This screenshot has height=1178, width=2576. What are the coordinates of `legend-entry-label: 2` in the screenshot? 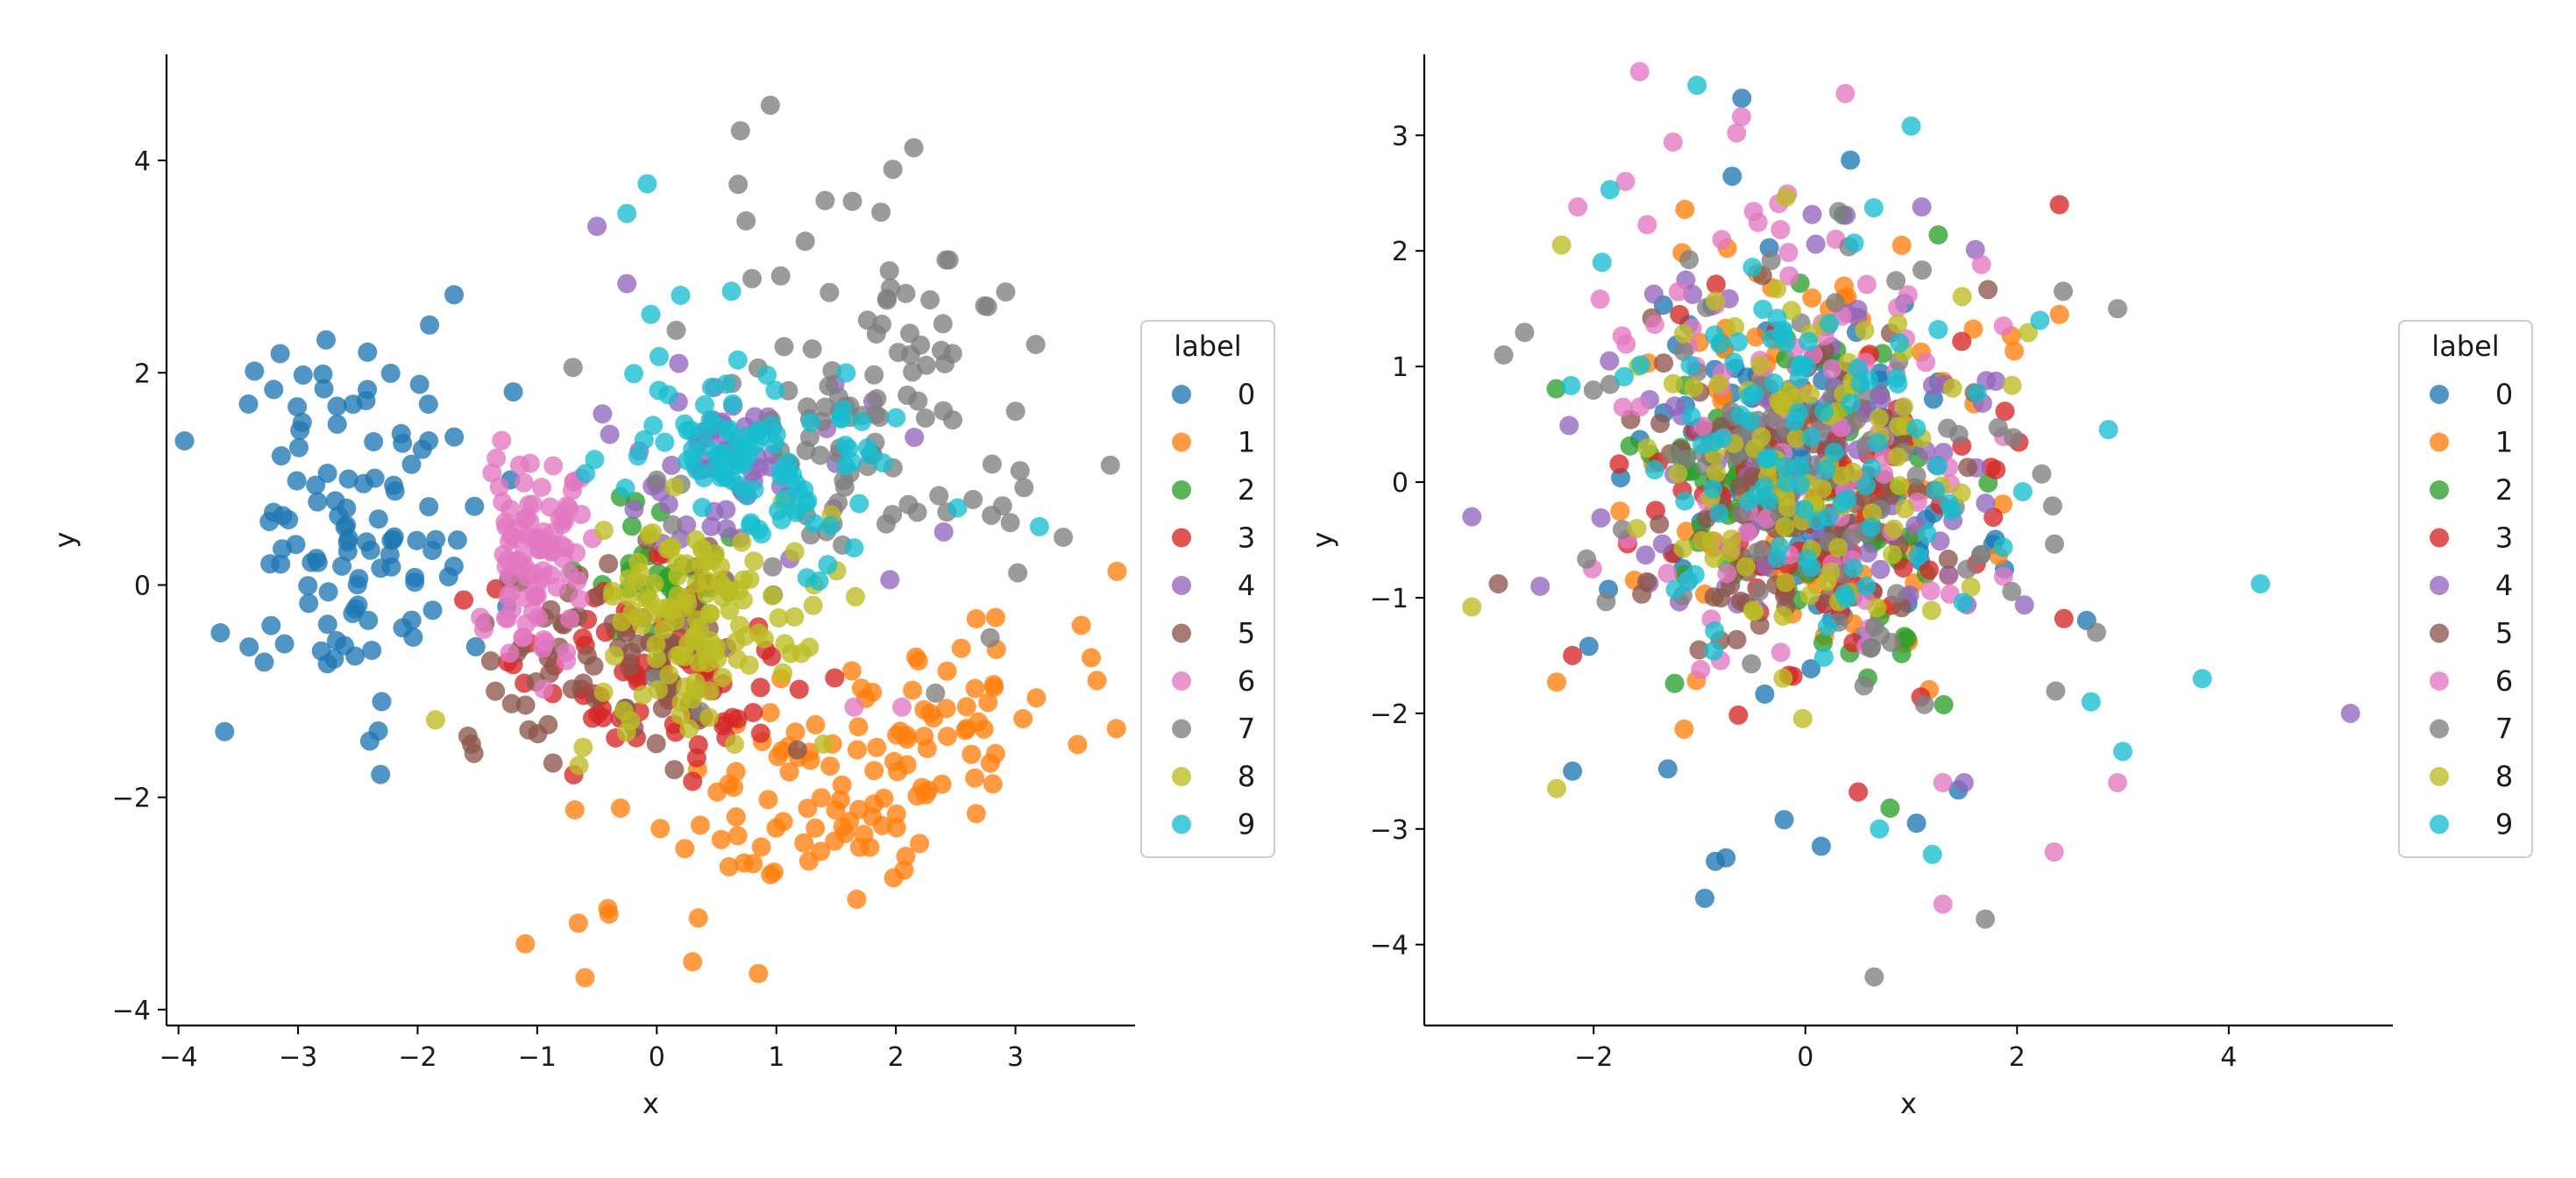 It's located at (2504, 490).